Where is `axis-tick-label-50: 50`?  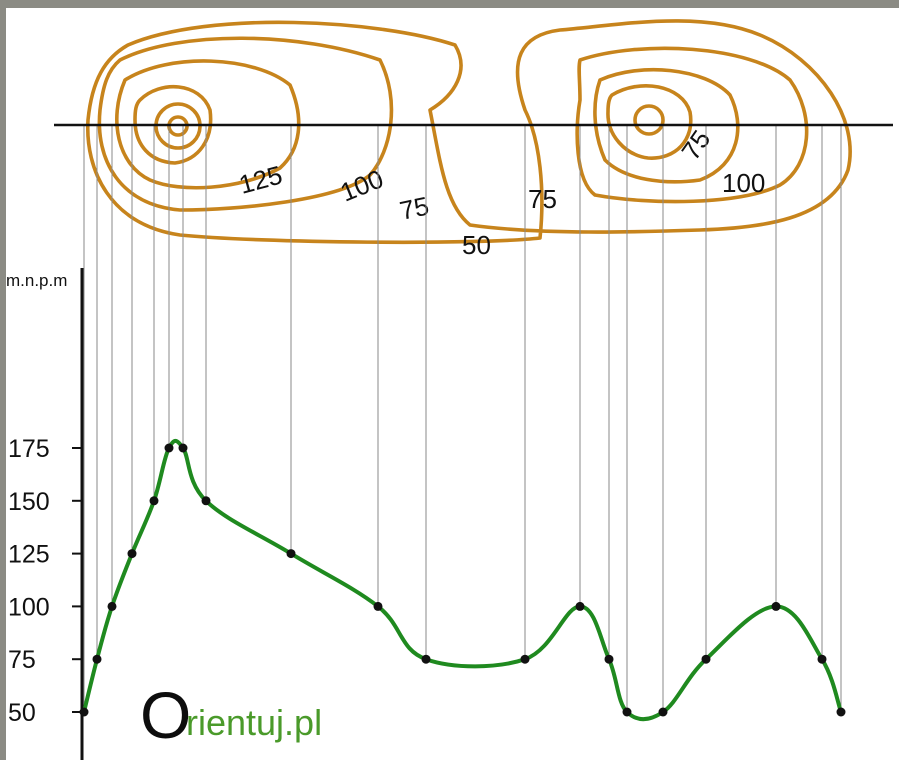 axis-tick-label-50: 50 is located at coordinates (22, 713).